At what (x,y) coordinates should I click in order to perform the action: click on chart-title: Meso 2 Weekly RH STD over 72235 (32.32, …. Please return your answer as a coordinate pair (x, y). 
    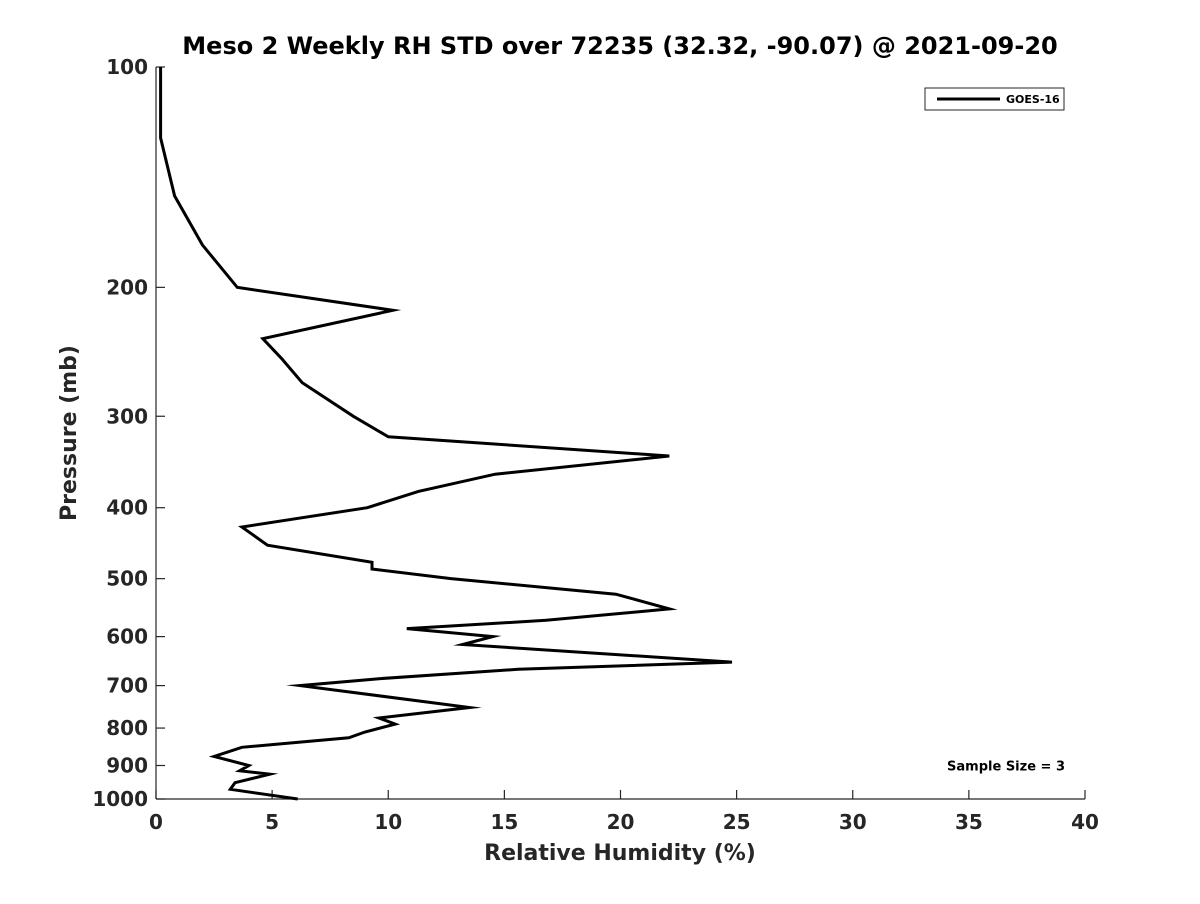
    Looking at the image, I should click on (619, 46).